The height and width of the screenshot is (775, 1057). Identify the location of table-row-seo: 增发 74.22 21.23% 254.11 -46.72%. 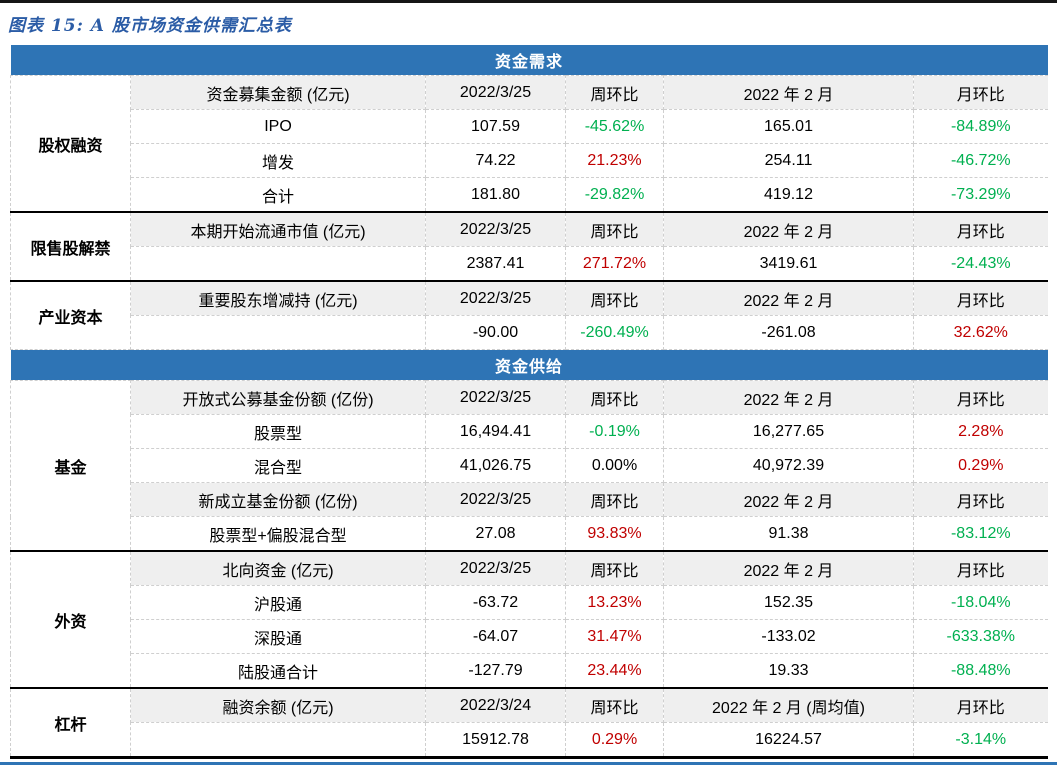
(529, 160).